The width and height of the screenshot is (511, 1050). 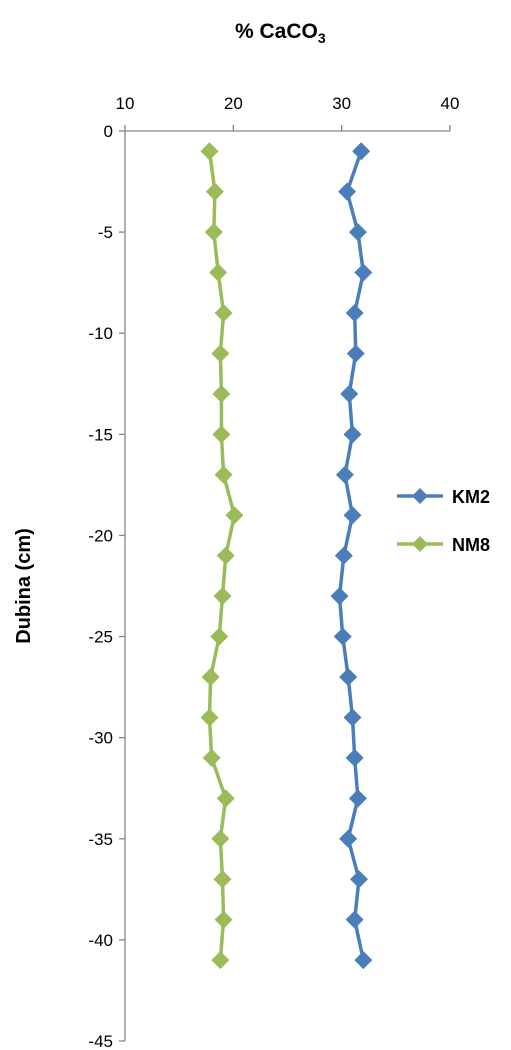 What do you see at coordinates (100, 434) in the screenshot?
I see `y-tick-label: -15` at bounding box center [100, 434].